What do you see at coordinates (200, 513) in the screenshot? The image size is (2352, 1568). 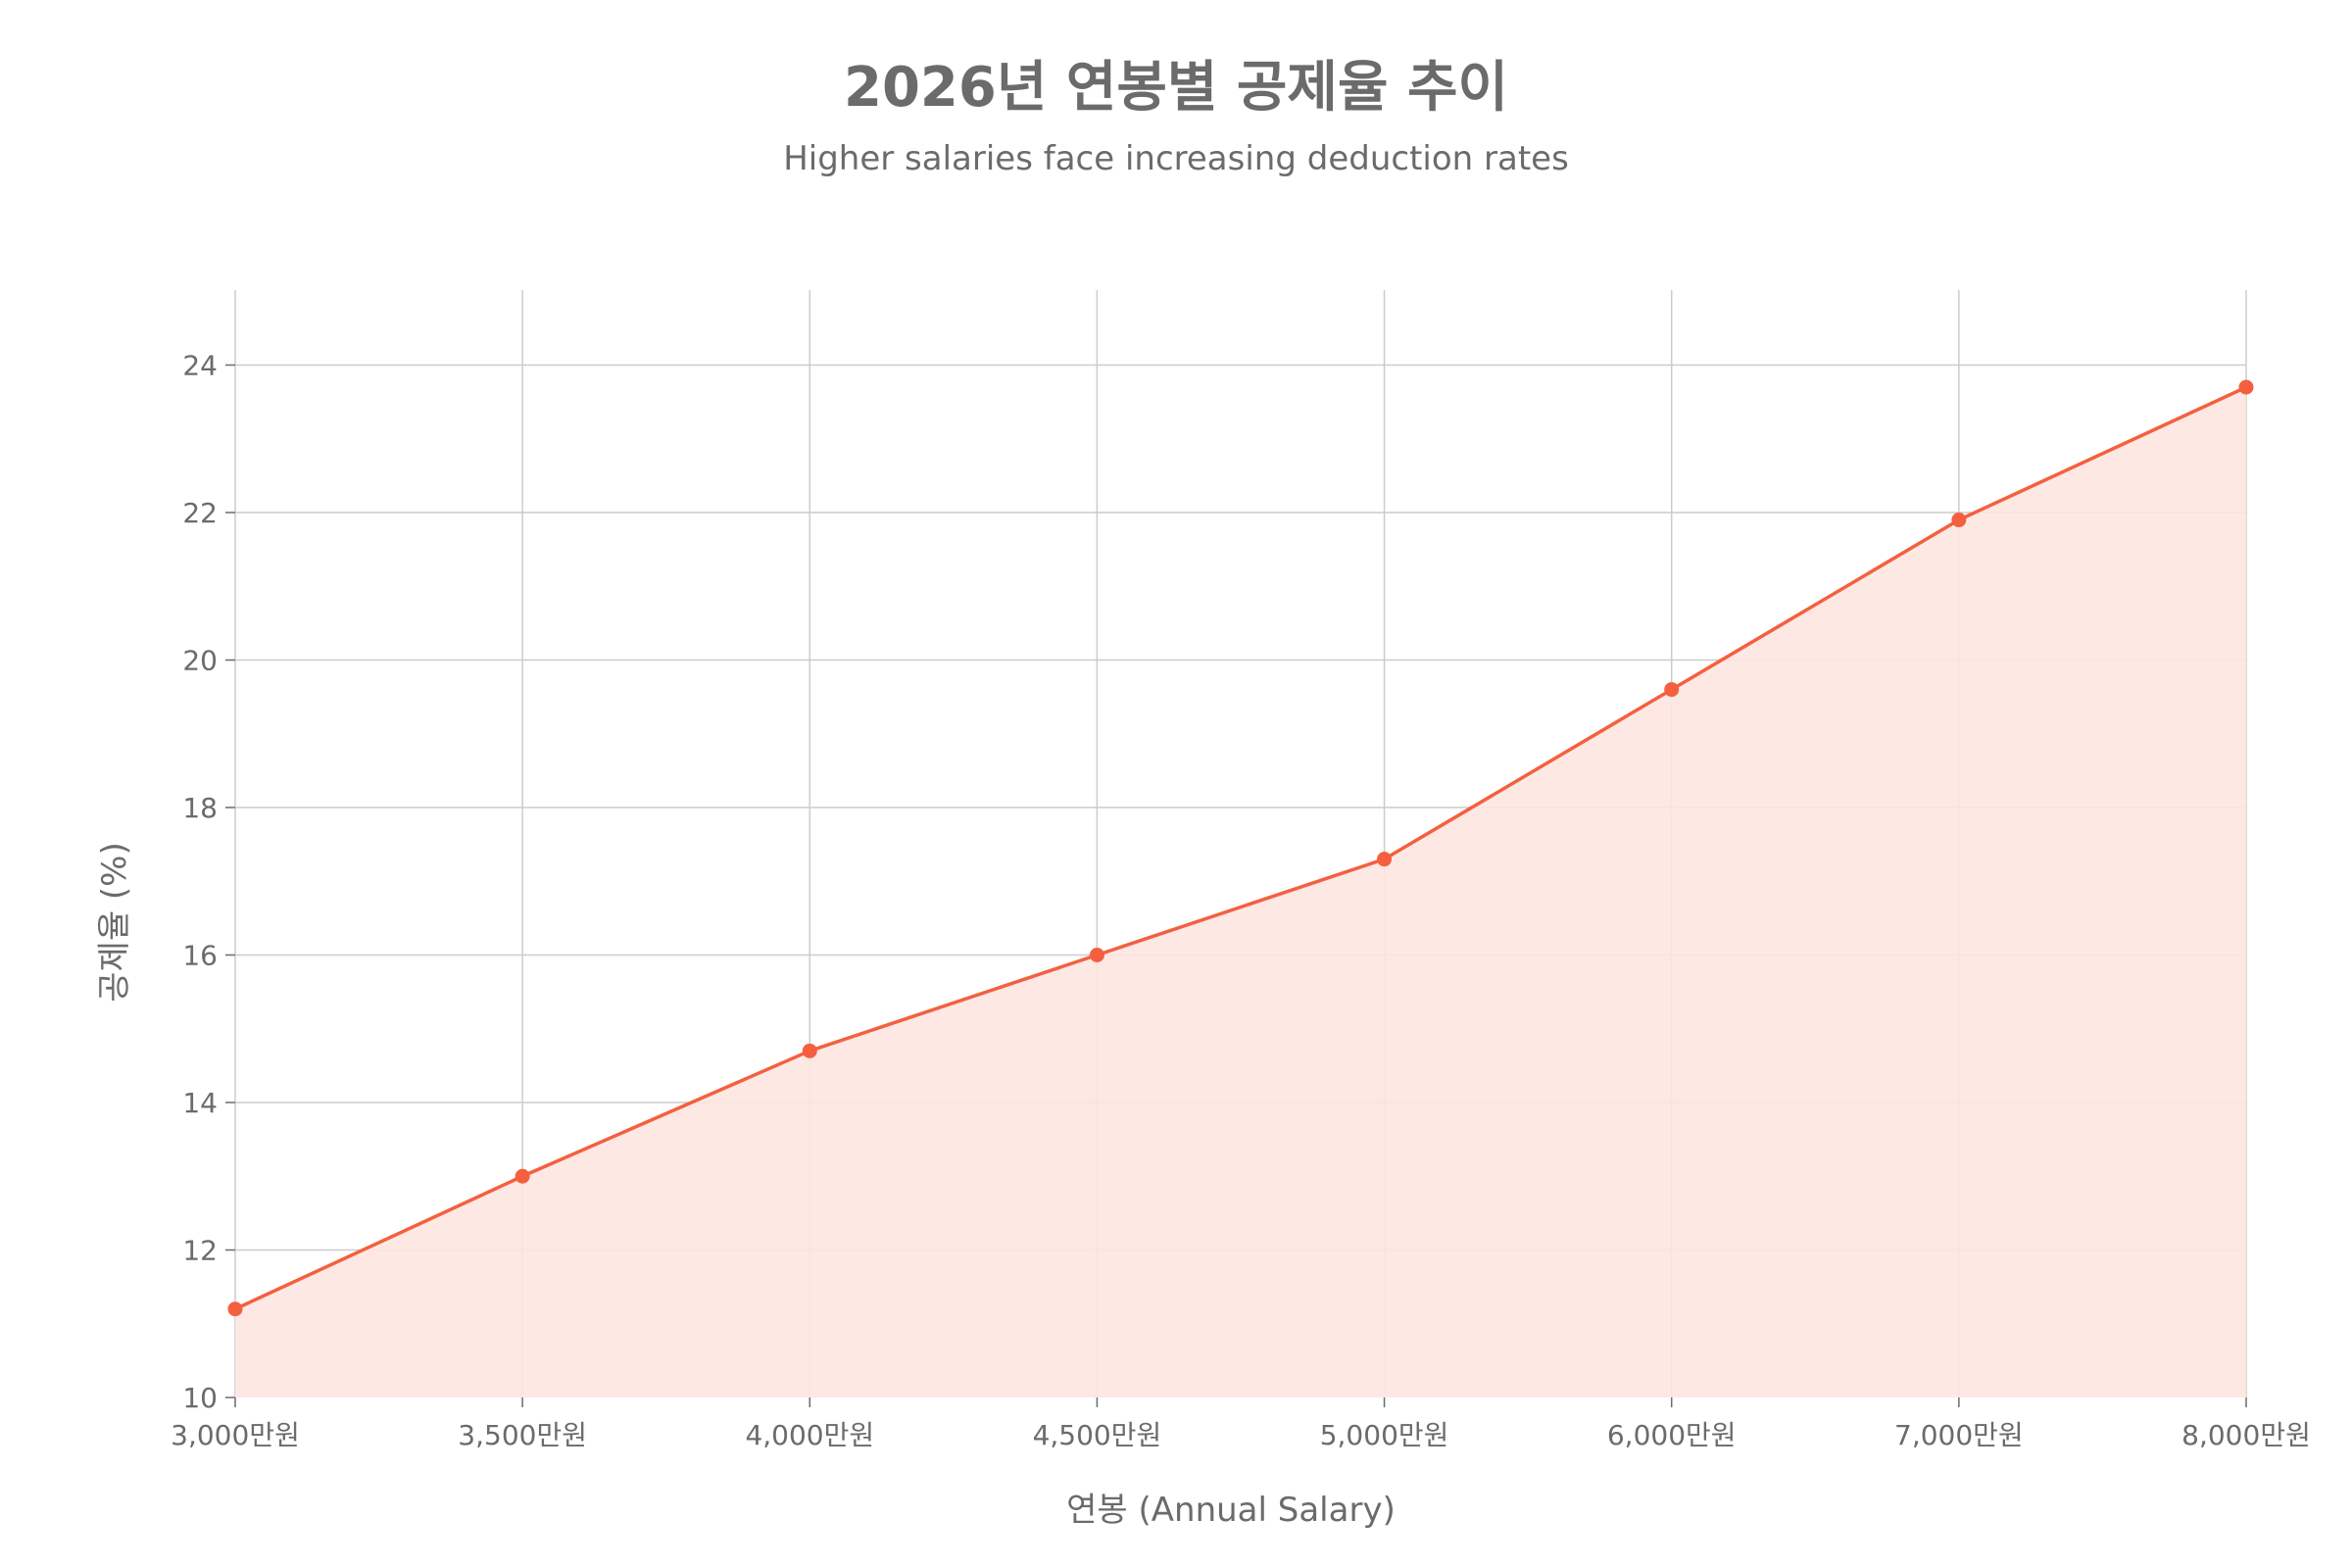 I see `y-tick-label: 22` at bounding box center [200, 513].